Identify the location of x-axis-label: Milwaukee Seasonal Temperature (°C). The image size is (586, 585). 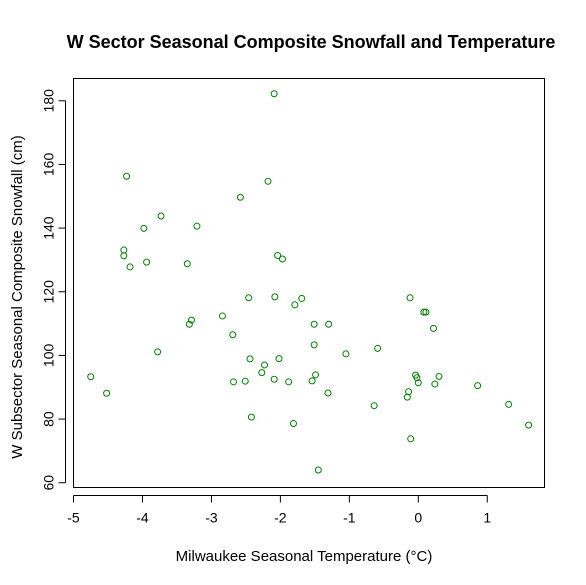
(304, 556).